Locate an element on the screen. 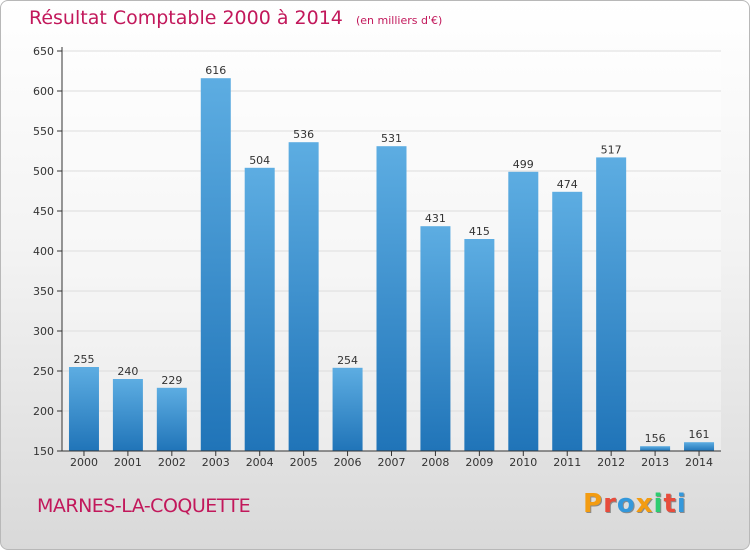  data-label: 517 is located at coordinates (611, 149).